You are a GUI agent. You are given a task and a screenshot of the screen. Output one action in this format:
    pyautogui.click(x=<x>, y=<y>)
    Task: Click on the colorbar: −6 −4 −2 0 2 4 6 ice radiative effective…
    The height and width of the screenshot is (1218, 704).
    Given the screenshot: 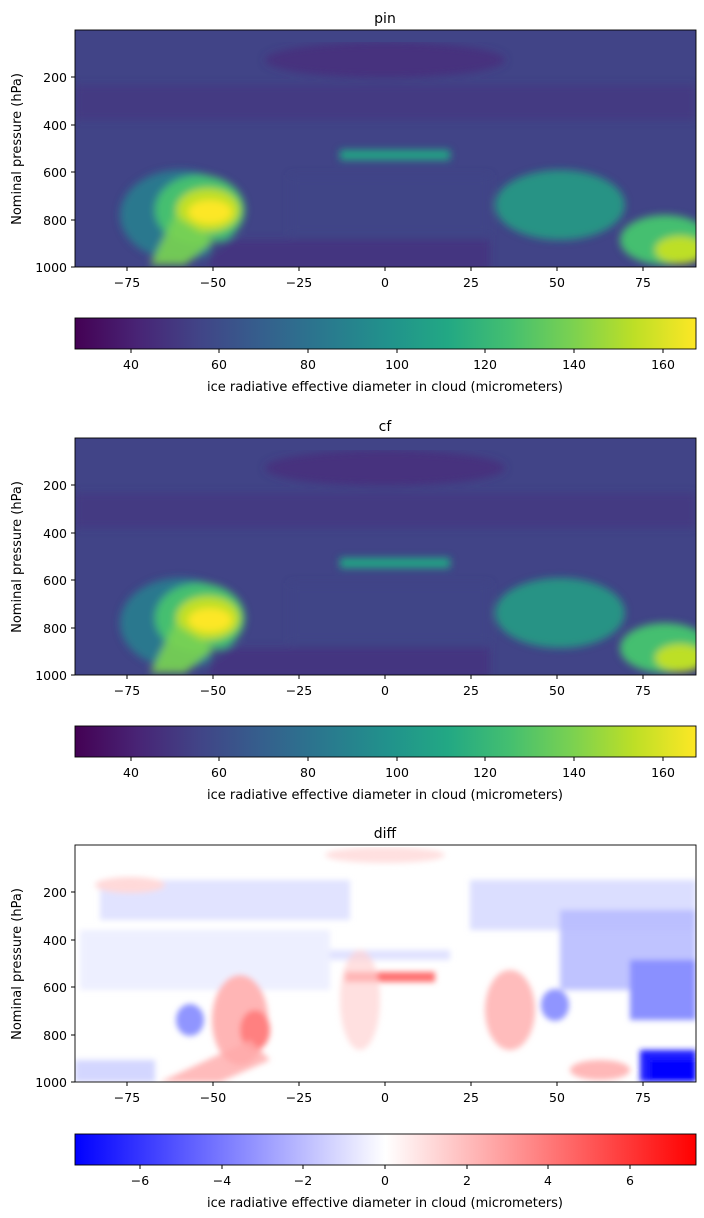 What is the action you would take?
    pyautogui.click(x=385, y=1172)
    